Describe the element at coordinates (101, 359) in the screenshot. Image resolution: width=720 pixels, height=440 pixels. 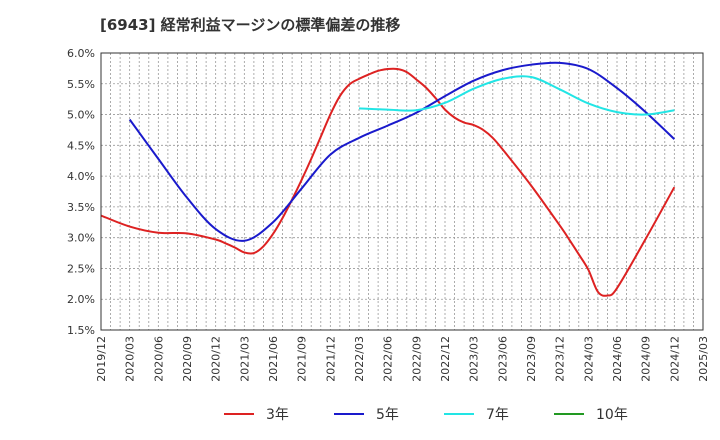
I see `x-tick-label: 2019/12` at that location.